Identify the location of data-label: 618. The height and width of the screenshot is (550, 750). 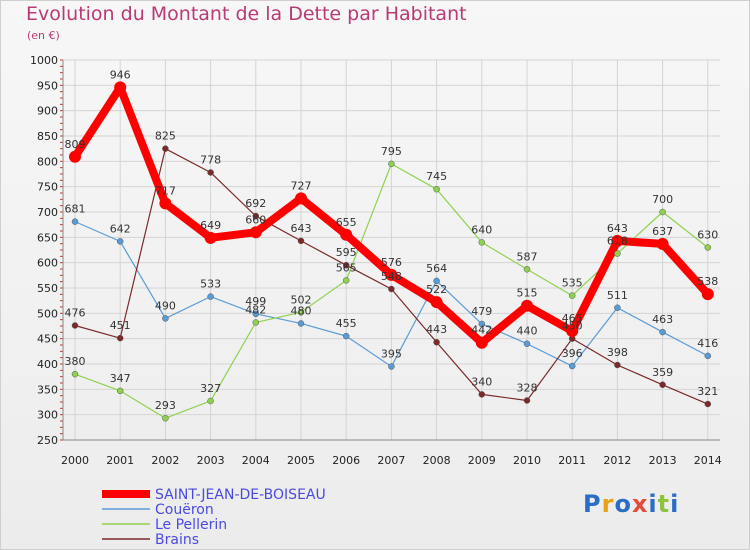
(617, 241).